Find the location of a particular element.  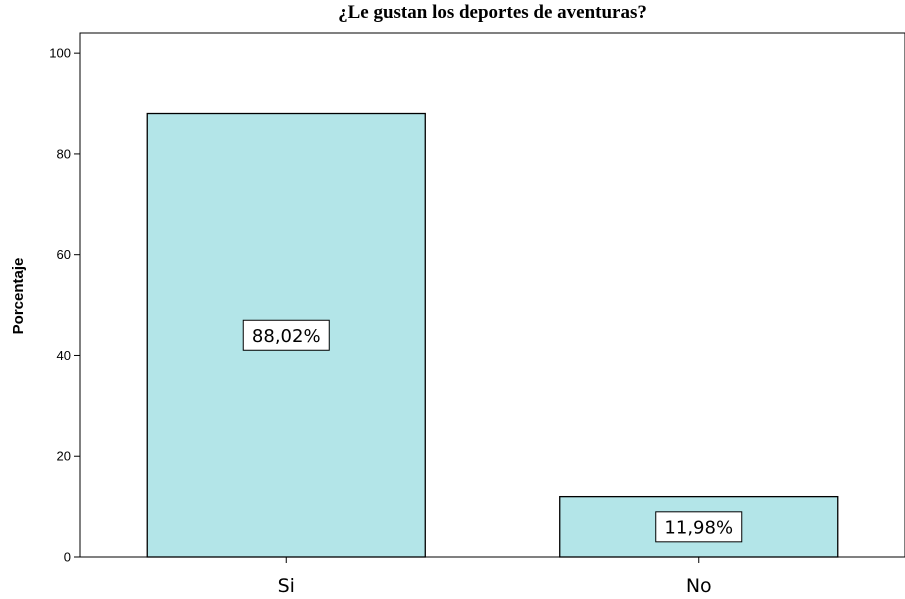

y-tick-label: 40 is located at coordinates (64, 355).